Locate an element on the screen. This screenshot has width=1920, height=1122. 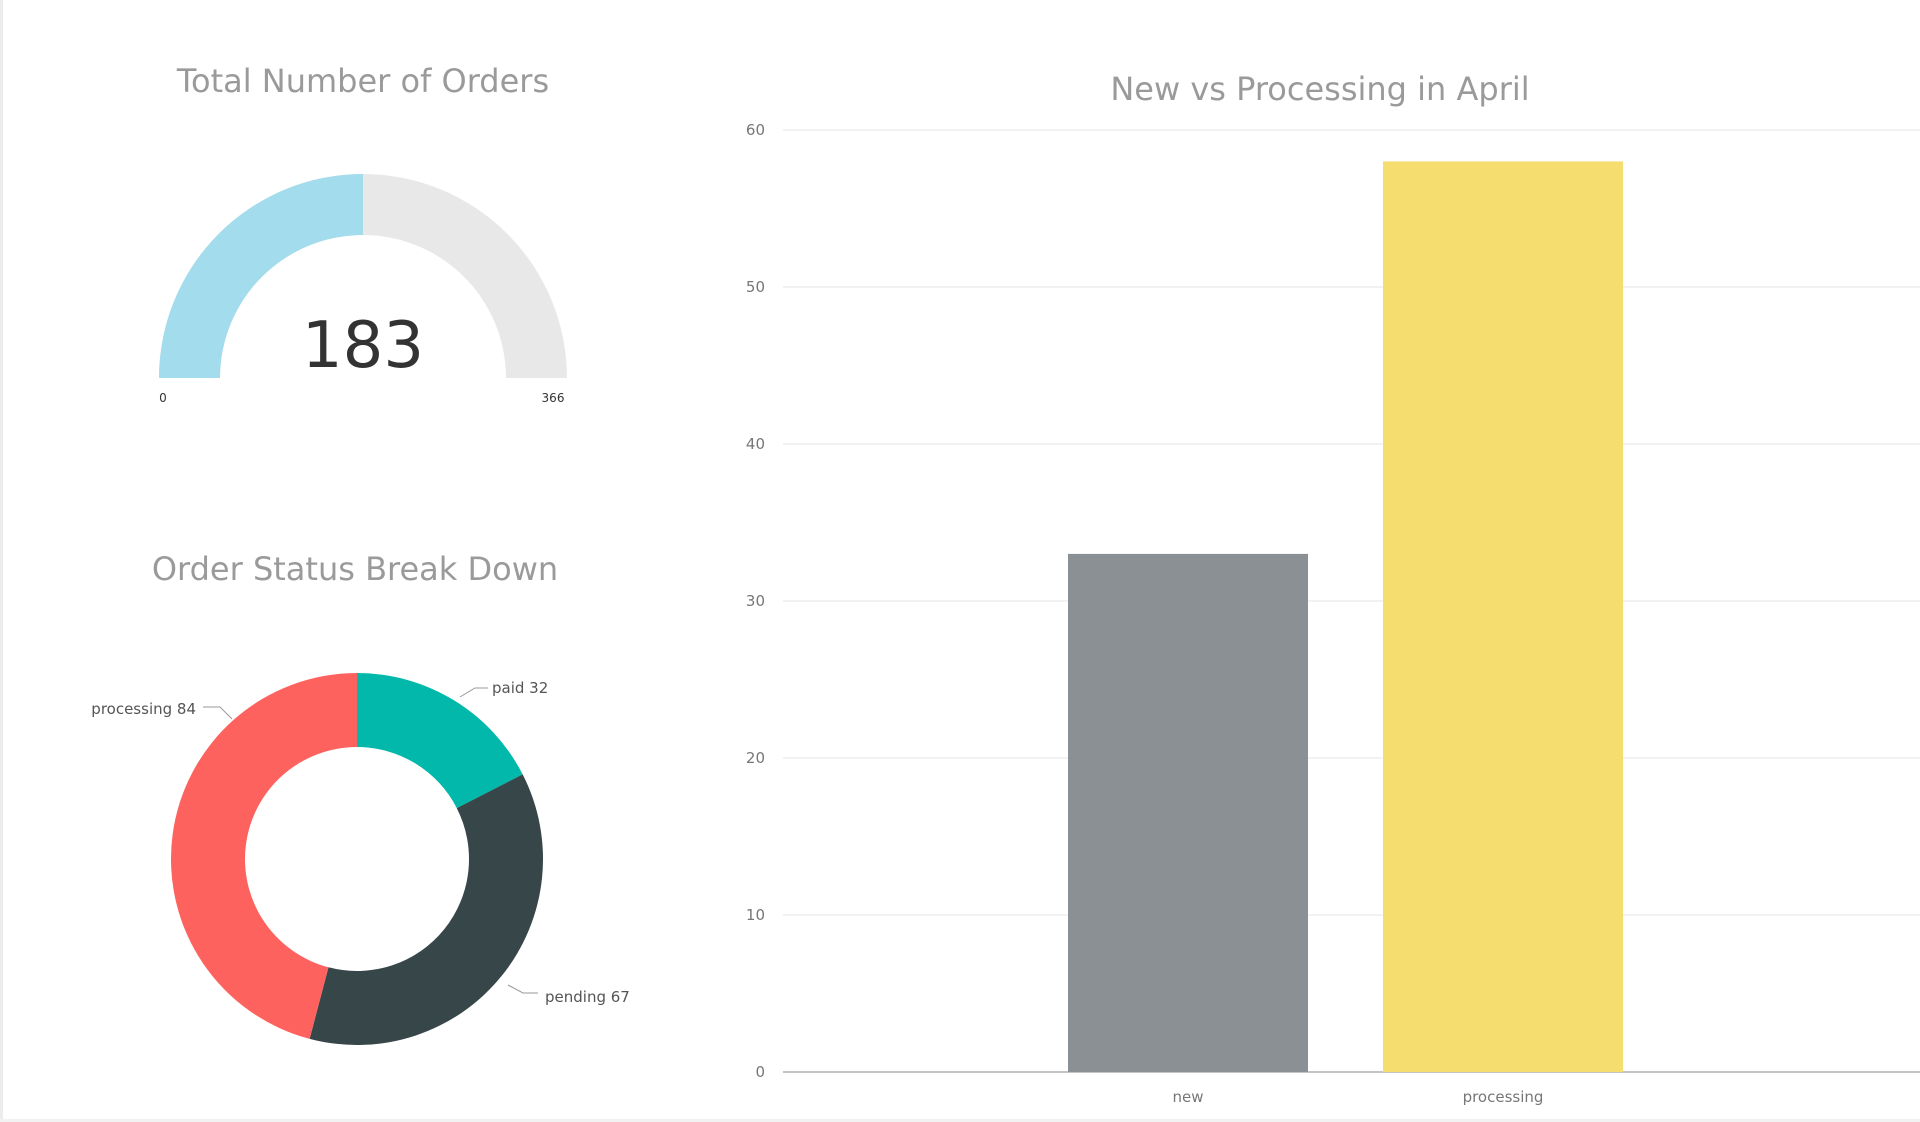
donut-chart: paid 32 pending 67 processing 84 is located at coordinates (360, 859).